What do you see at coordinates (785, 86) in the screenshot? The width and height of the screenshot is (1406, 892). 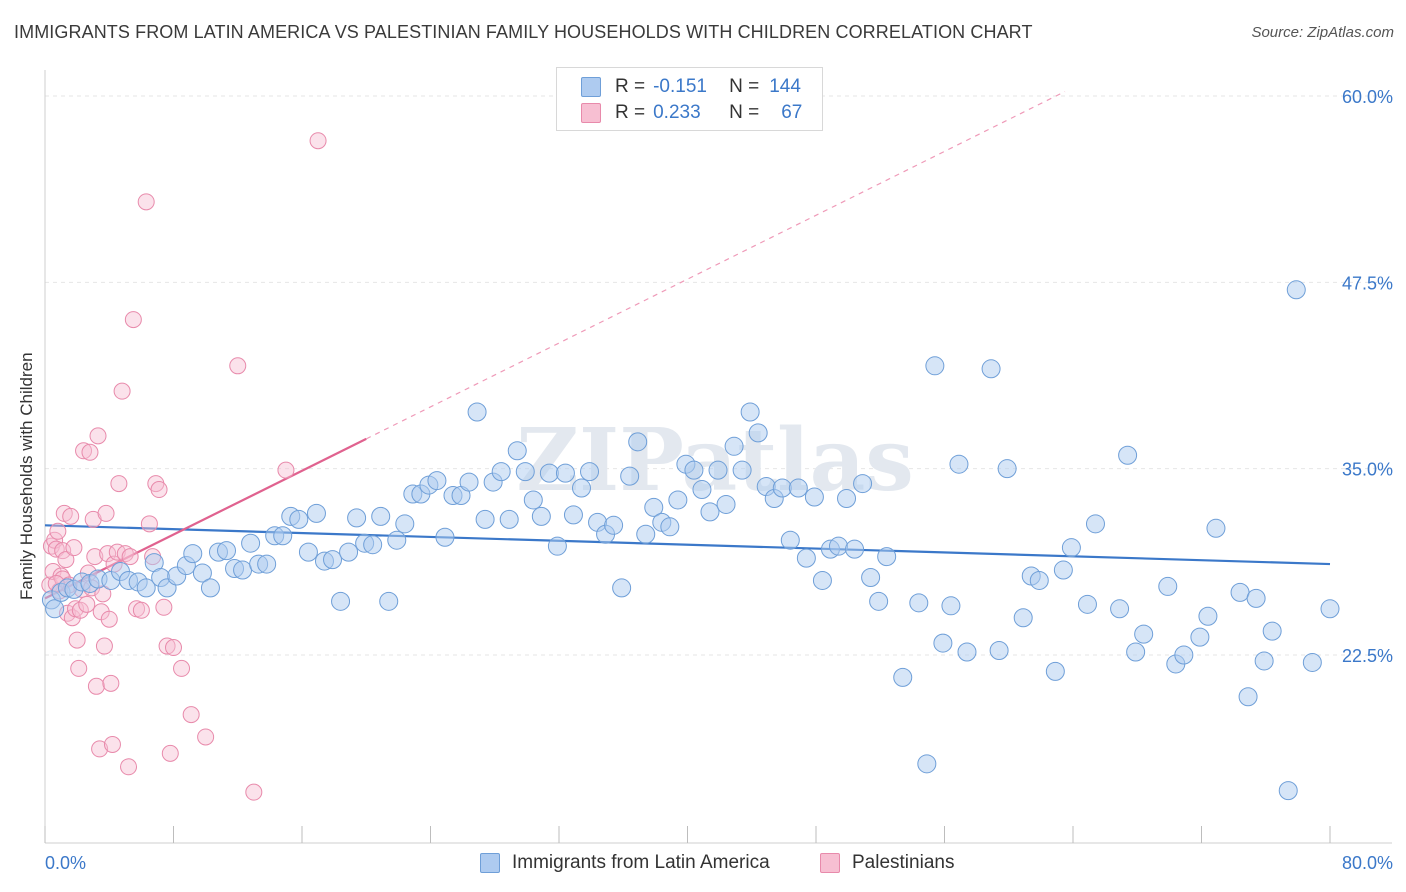 I see `legend-n-value: 144` at bounding box center [785, 86].